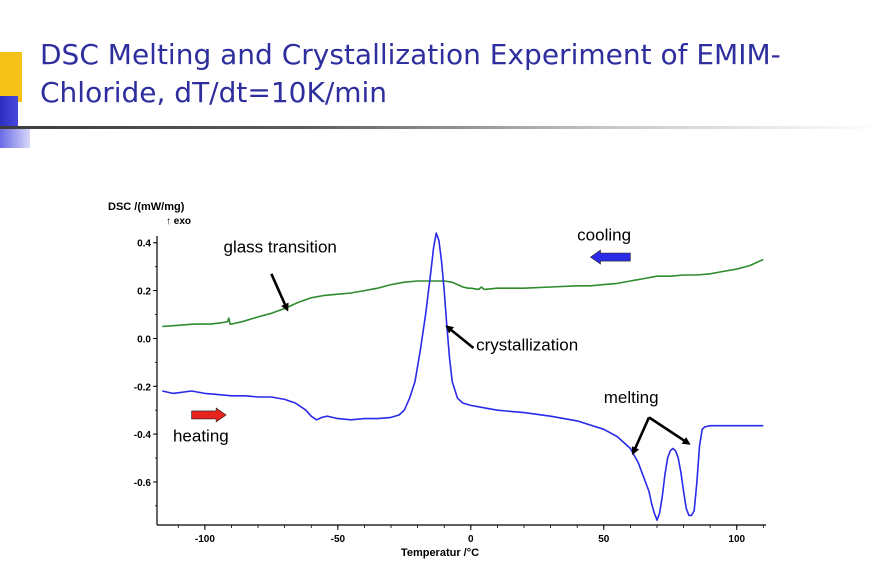 This screenshot has width=881, height=584. Describe the element at coordinates (205, 539) in the screenshot. I see `x-tick-label: -100` at that location.